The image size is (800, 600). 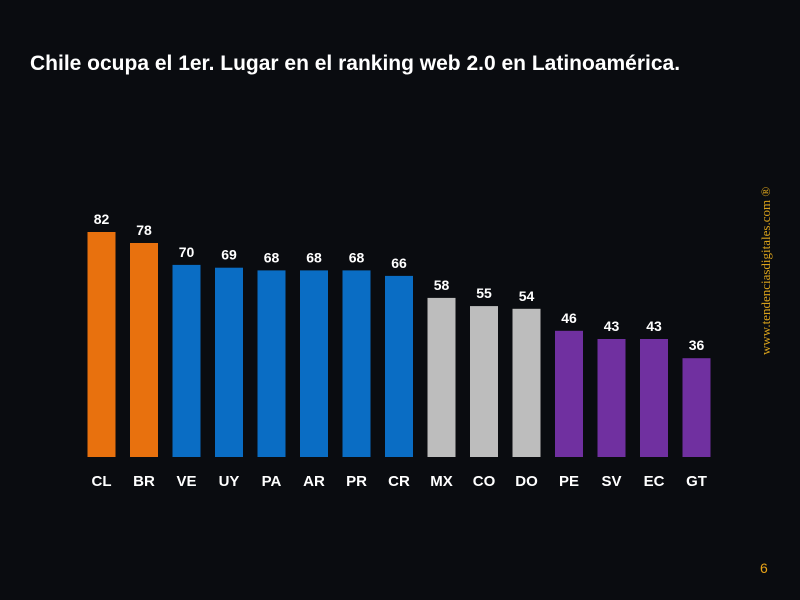 What do you see at coordinates (357, 257) in the screenshot?
I see `value-label-pr: 68` at bounding box center [357, 257].